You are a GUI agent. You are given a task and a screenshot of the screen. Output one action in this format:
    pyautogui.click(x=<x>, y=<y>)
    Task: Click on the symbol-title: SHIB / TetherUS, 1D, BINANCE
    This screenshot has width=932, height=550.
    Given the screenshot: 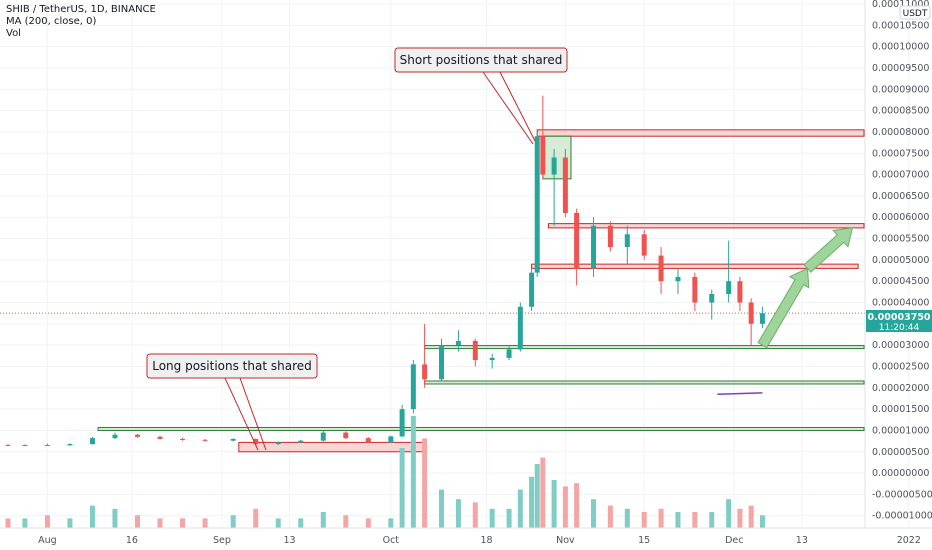 What is the action you would take?
    pyautogui.click(x=81, y=9)
    